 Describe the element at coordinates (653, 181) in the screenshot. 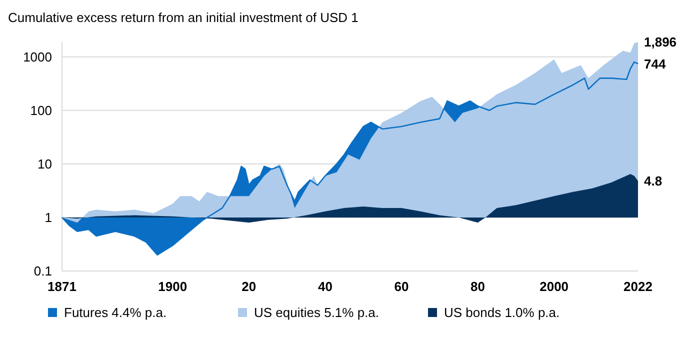

I see `data-label: 4.8` at that location.